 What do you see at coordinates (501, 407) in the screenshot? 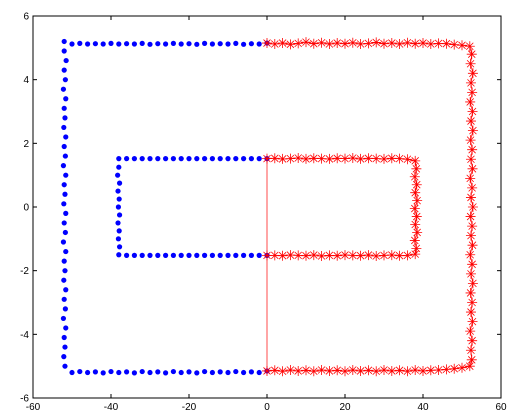
I see `x-tick-label: 60` at bounding box center [501, 407].